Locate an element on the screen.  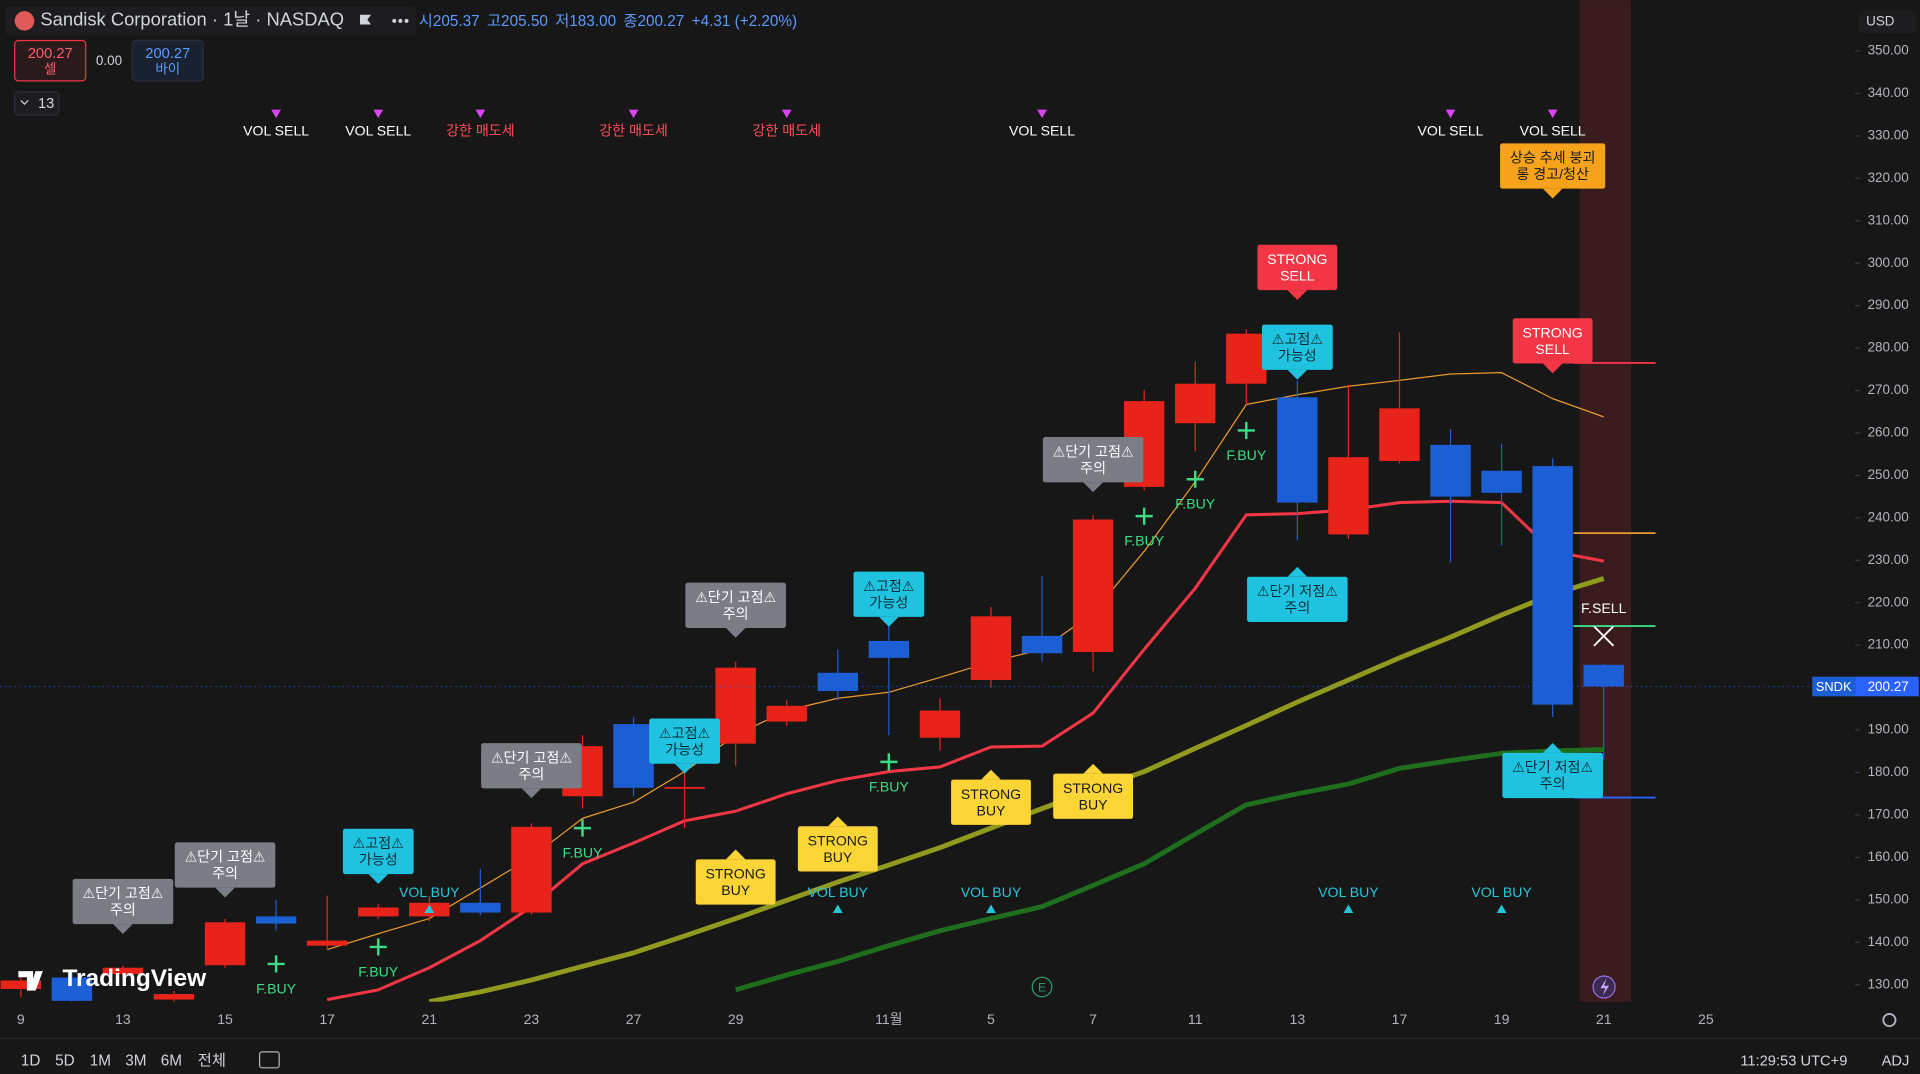
signal: VOL SELL is located at coordinates (1042, 123).